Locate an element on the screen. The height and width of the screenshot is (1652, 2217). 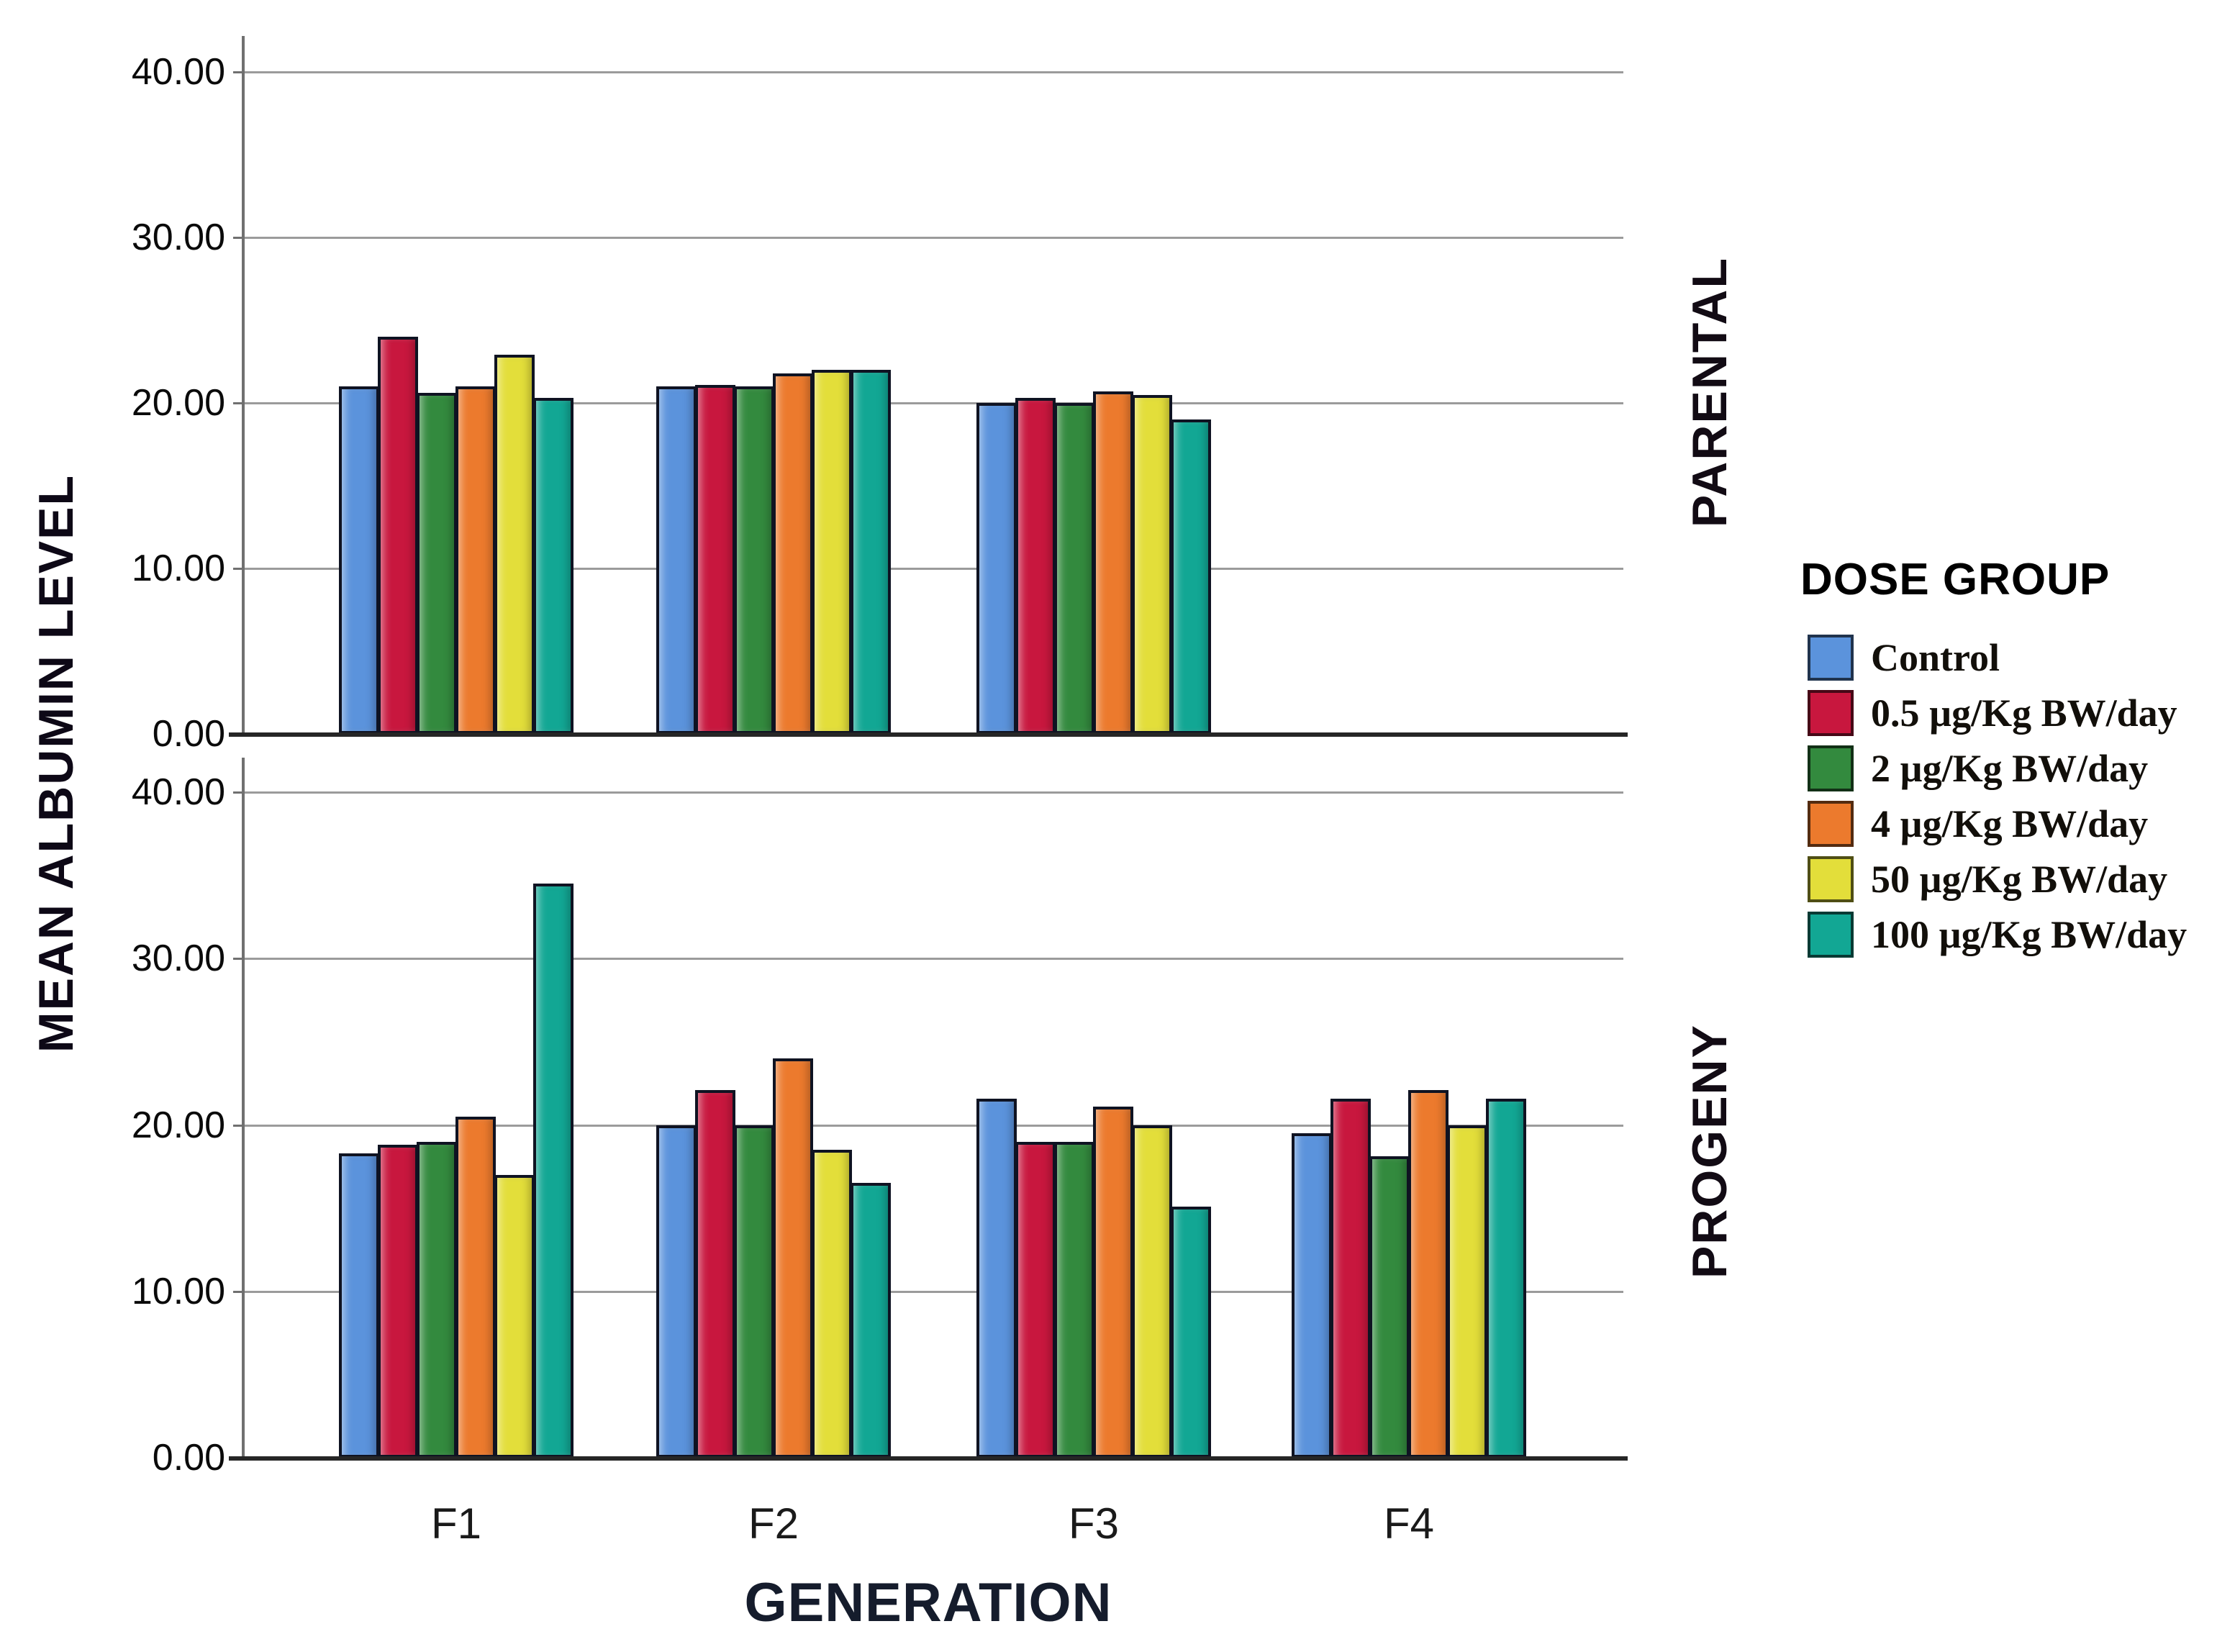
bar-progeny-F3-series0 is located at coordinates (996, 1278).